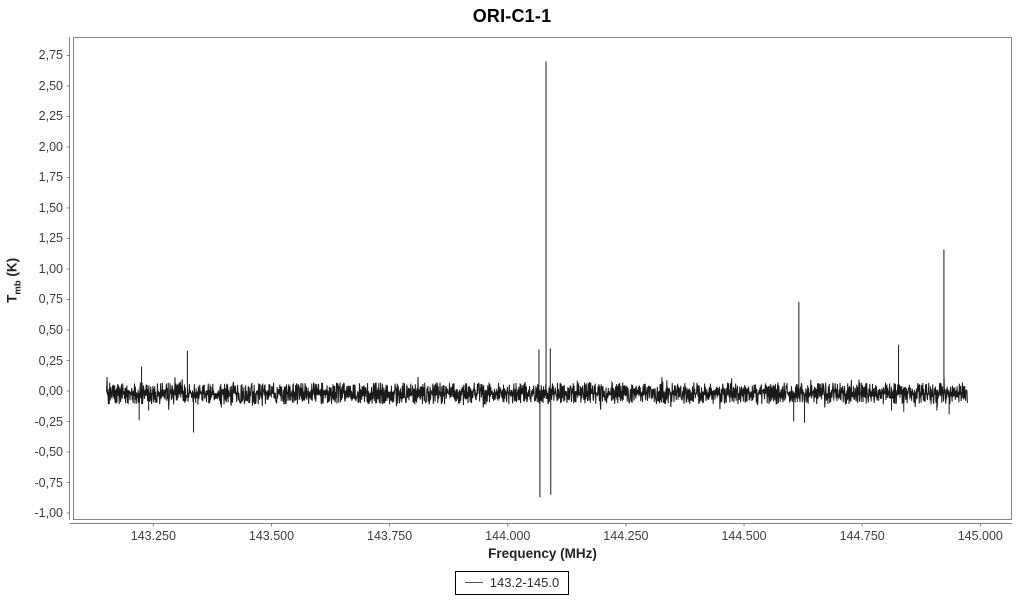 This screenshot has width=1024, height=600. I want to click on chart-title: ORI-C1-1, so click(512, 16).